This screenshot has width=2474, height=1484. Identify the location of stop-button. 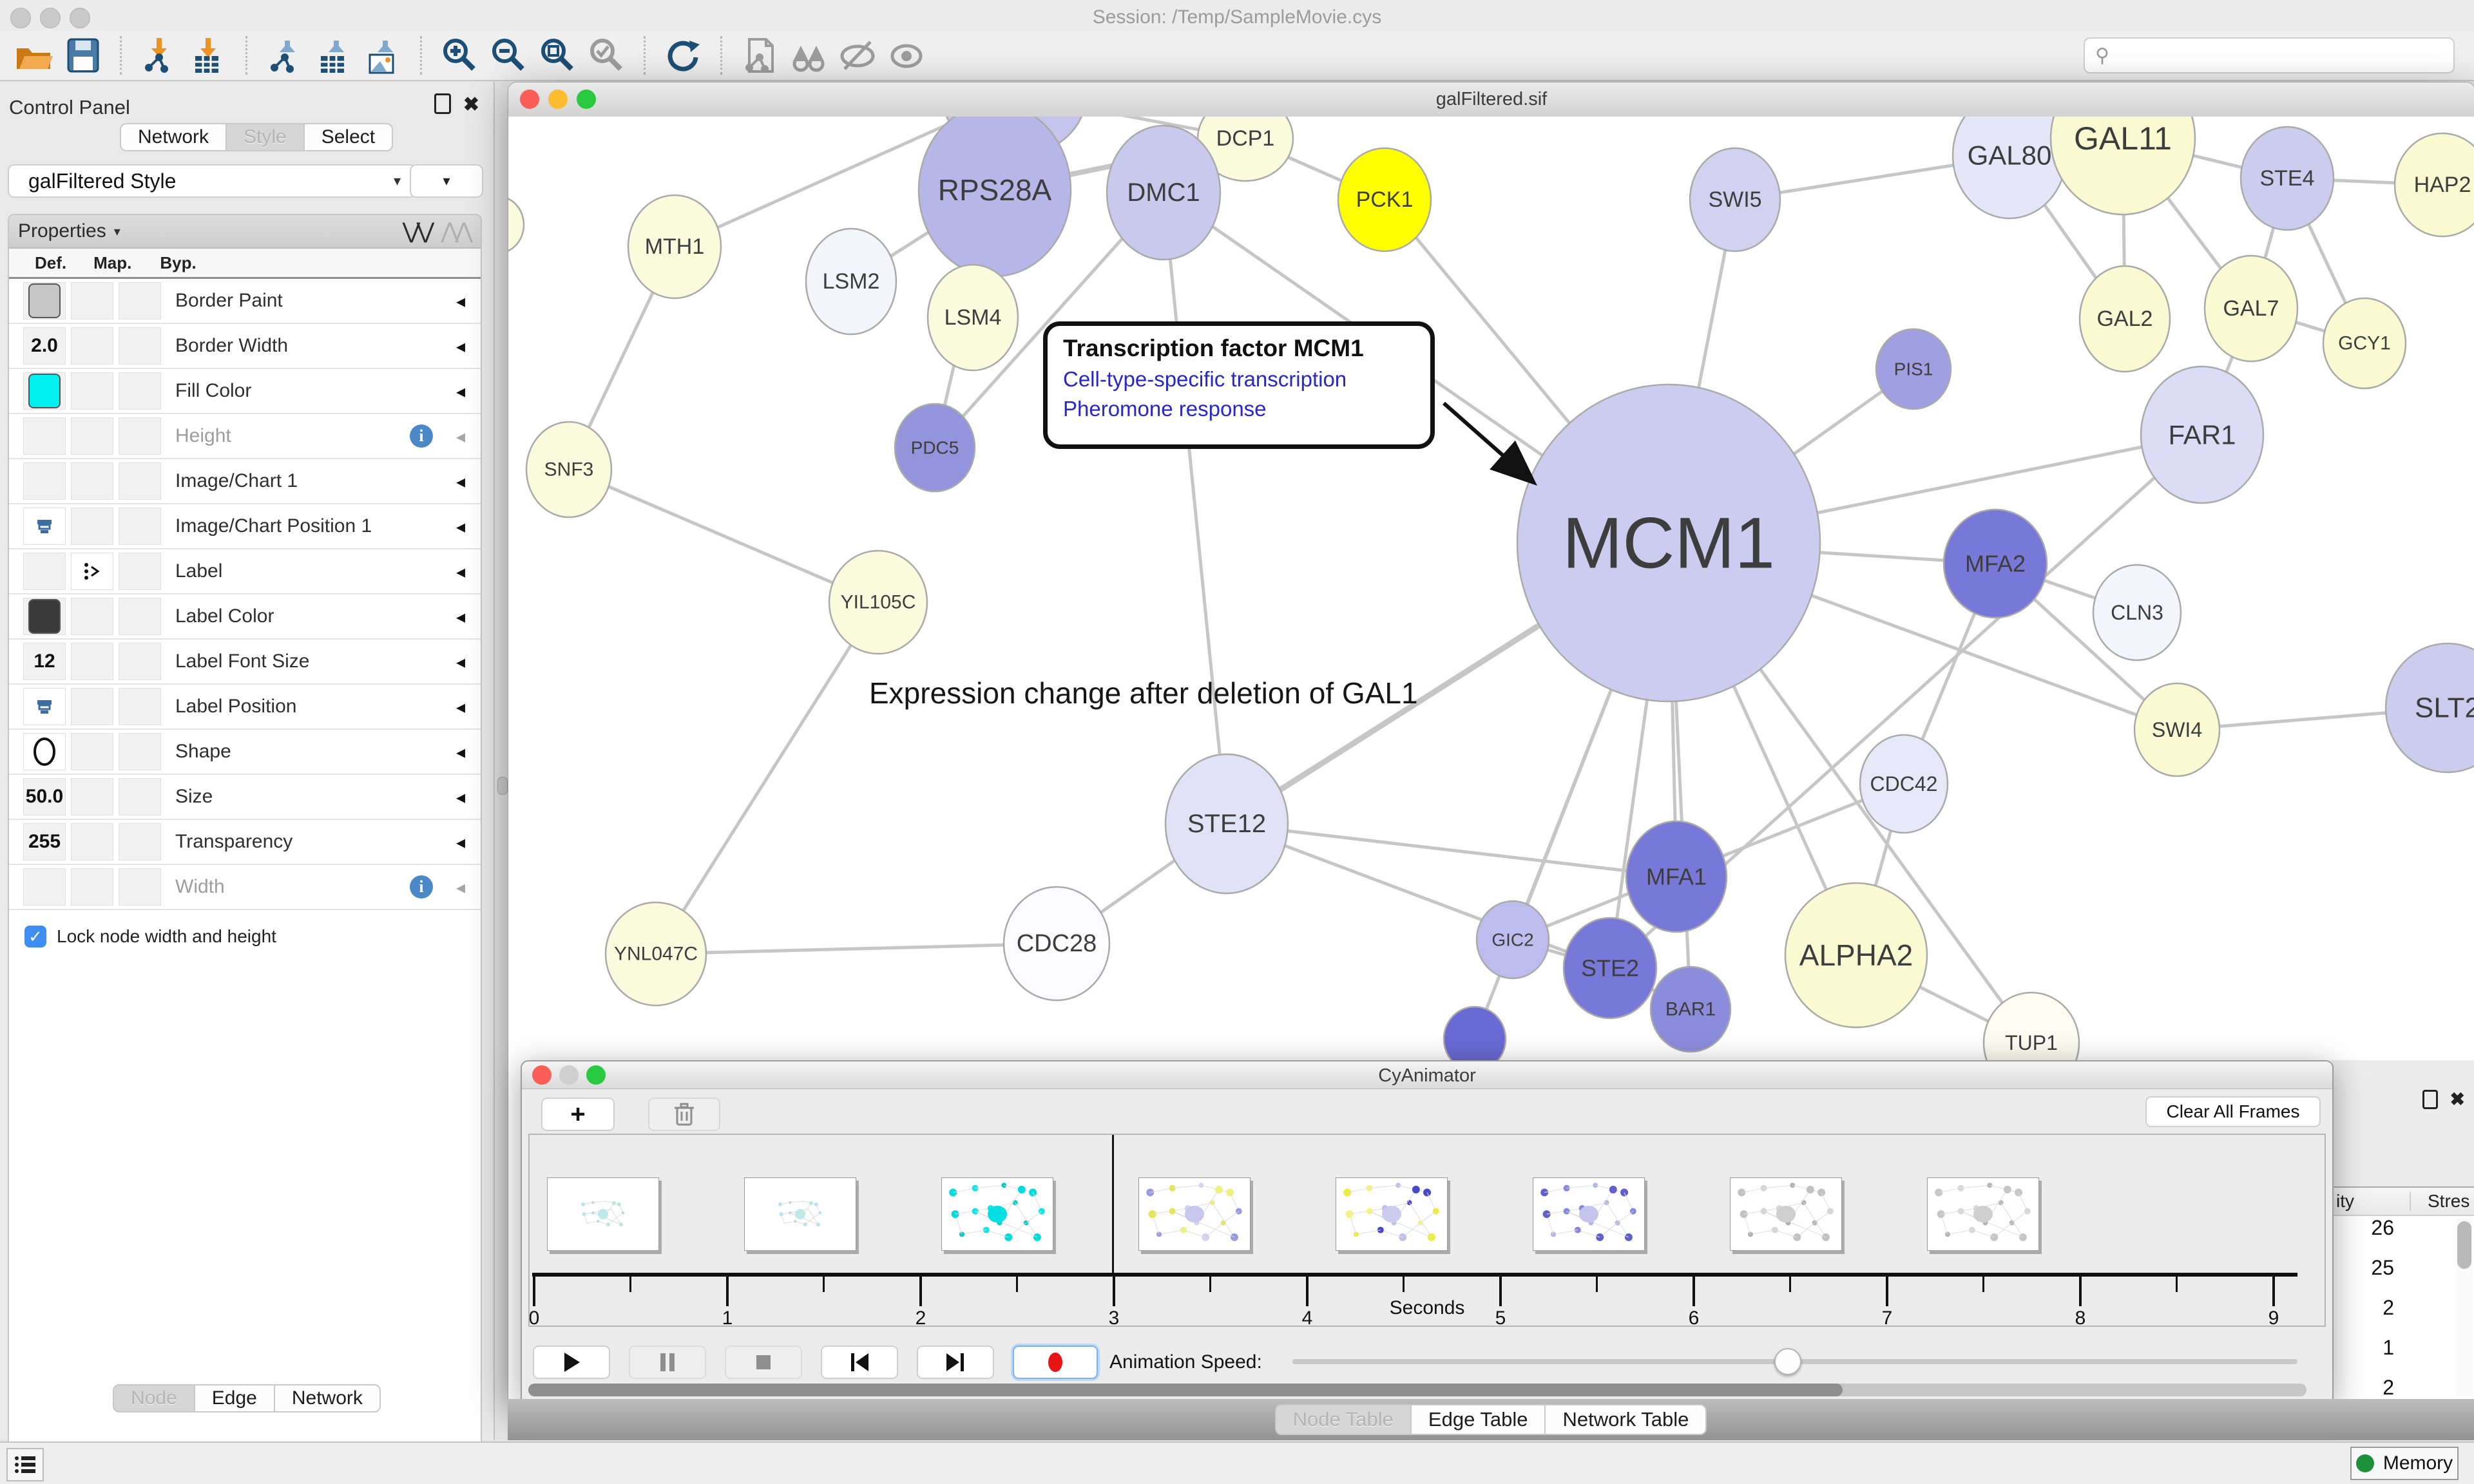
(763, 1362).